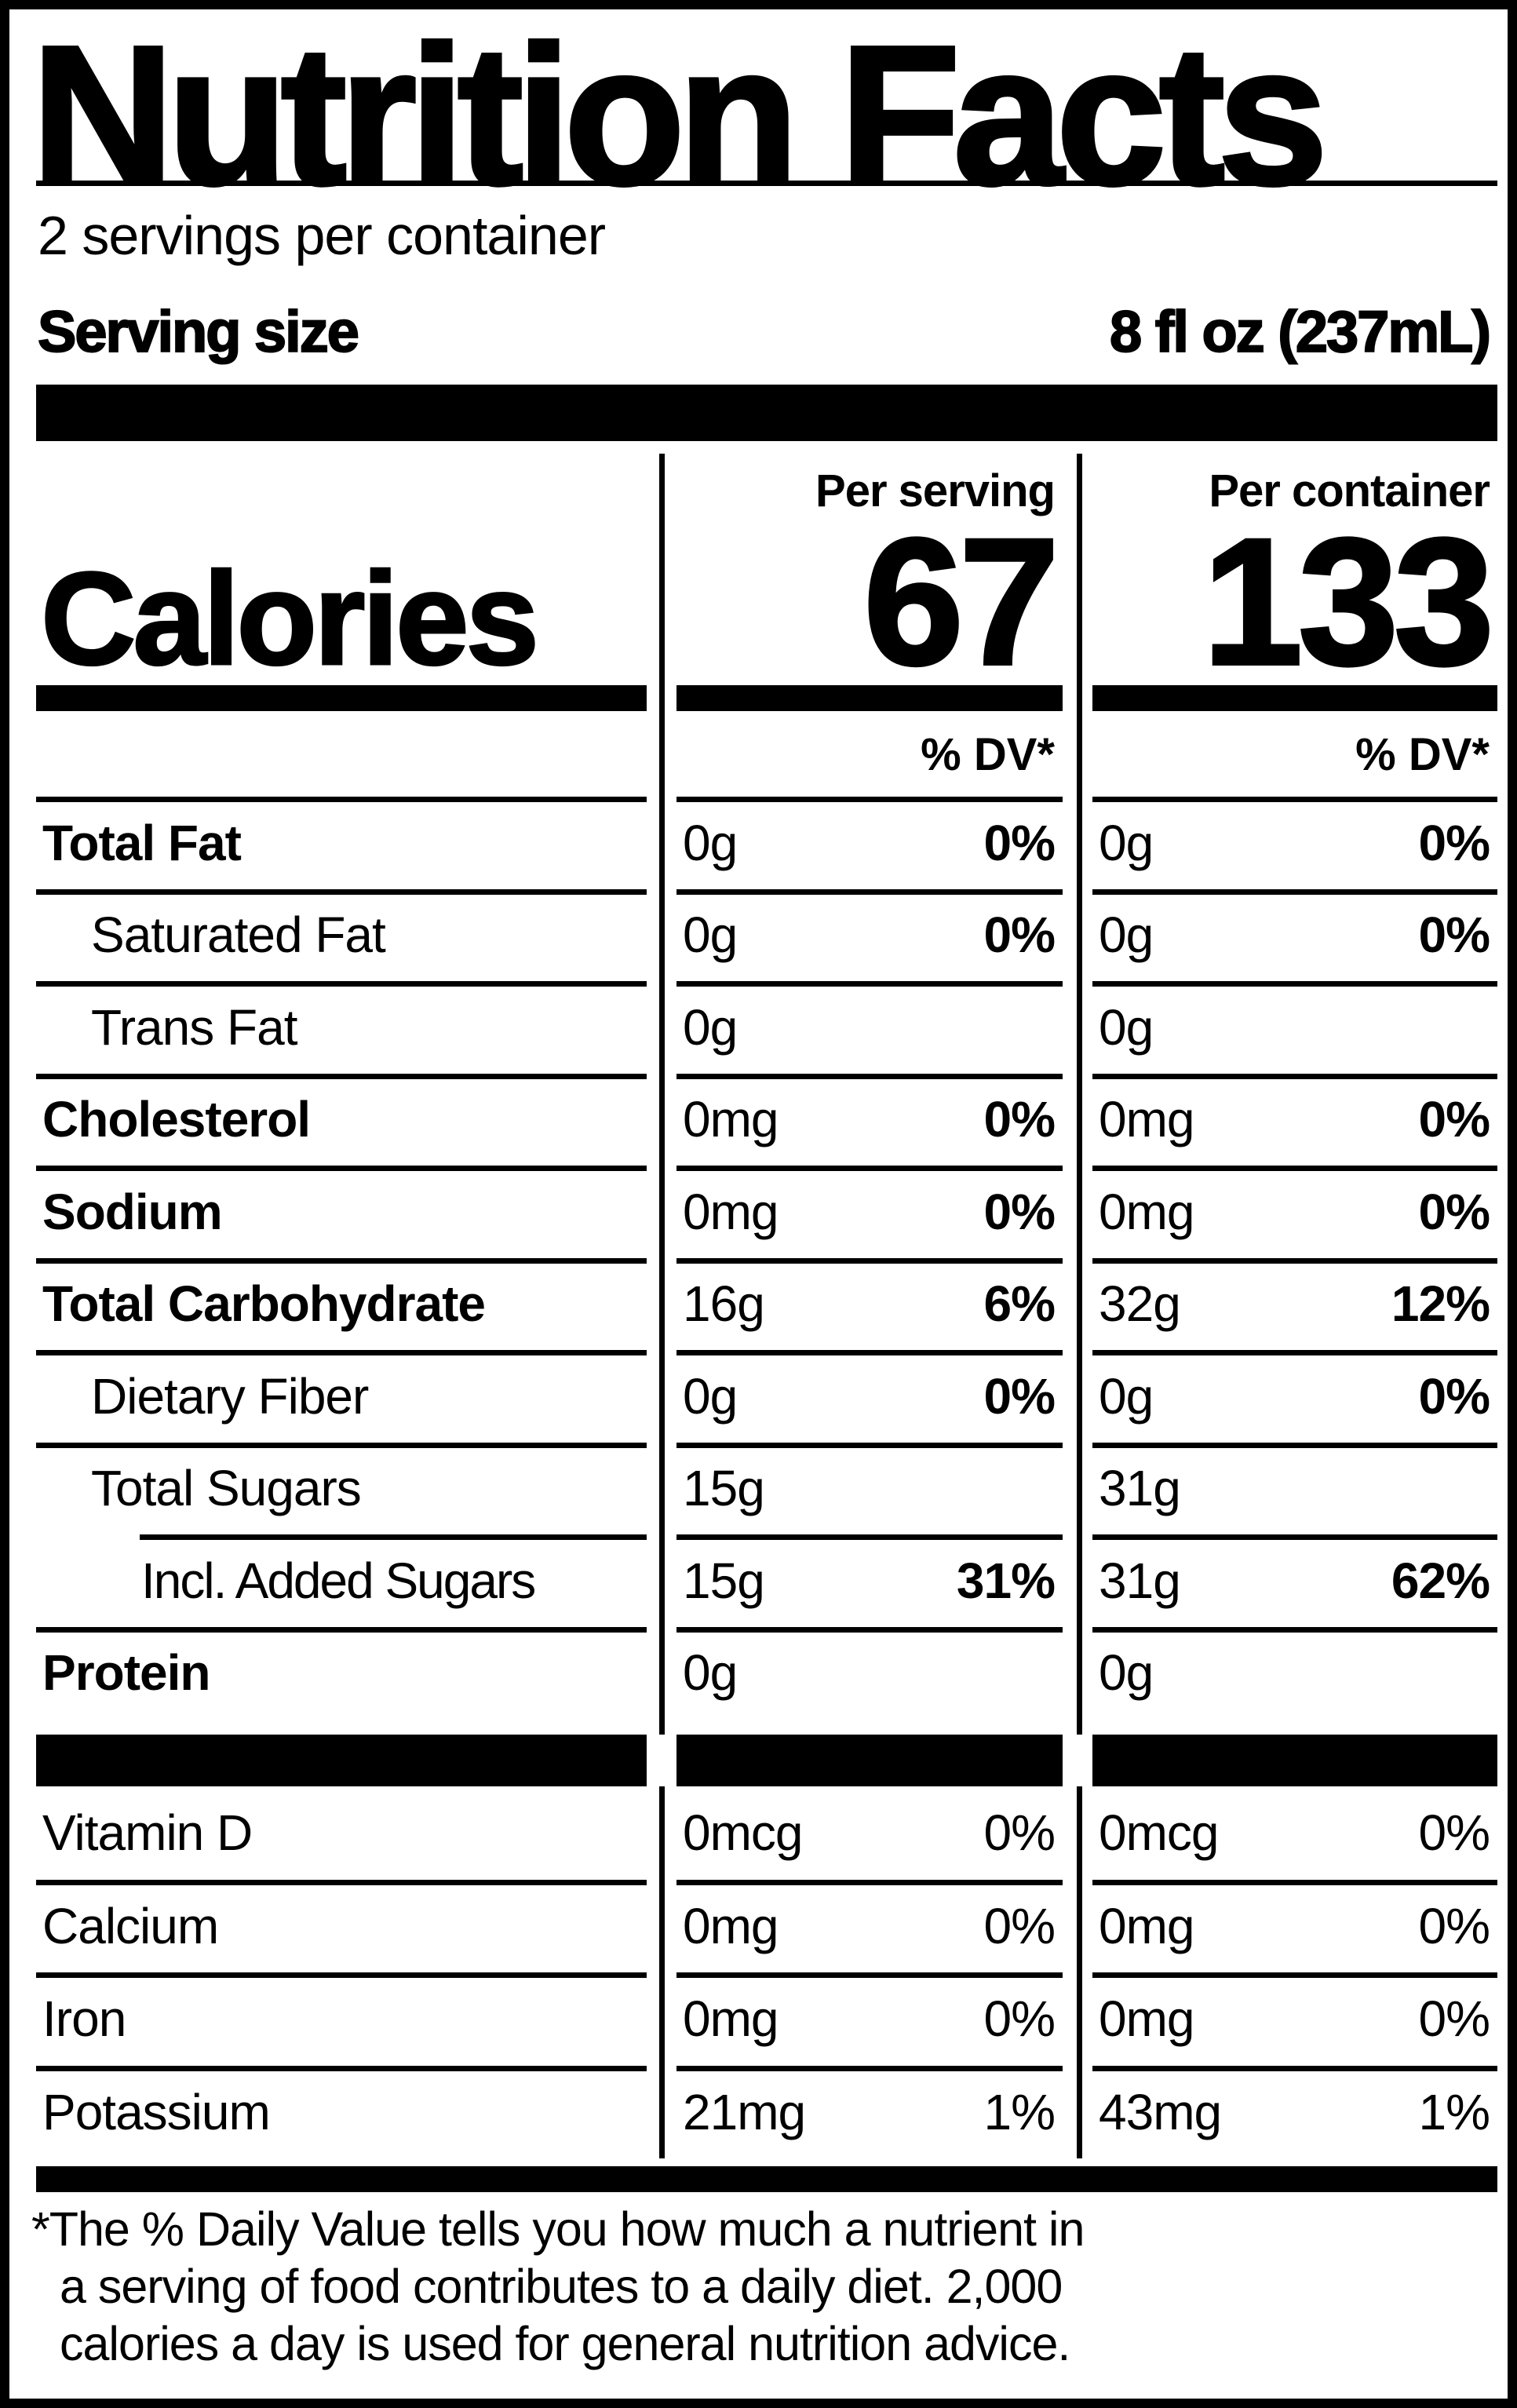 This screenshot has width=1517, height=2408. I want to click on per-container-header: Per container, so click(1349, 491).